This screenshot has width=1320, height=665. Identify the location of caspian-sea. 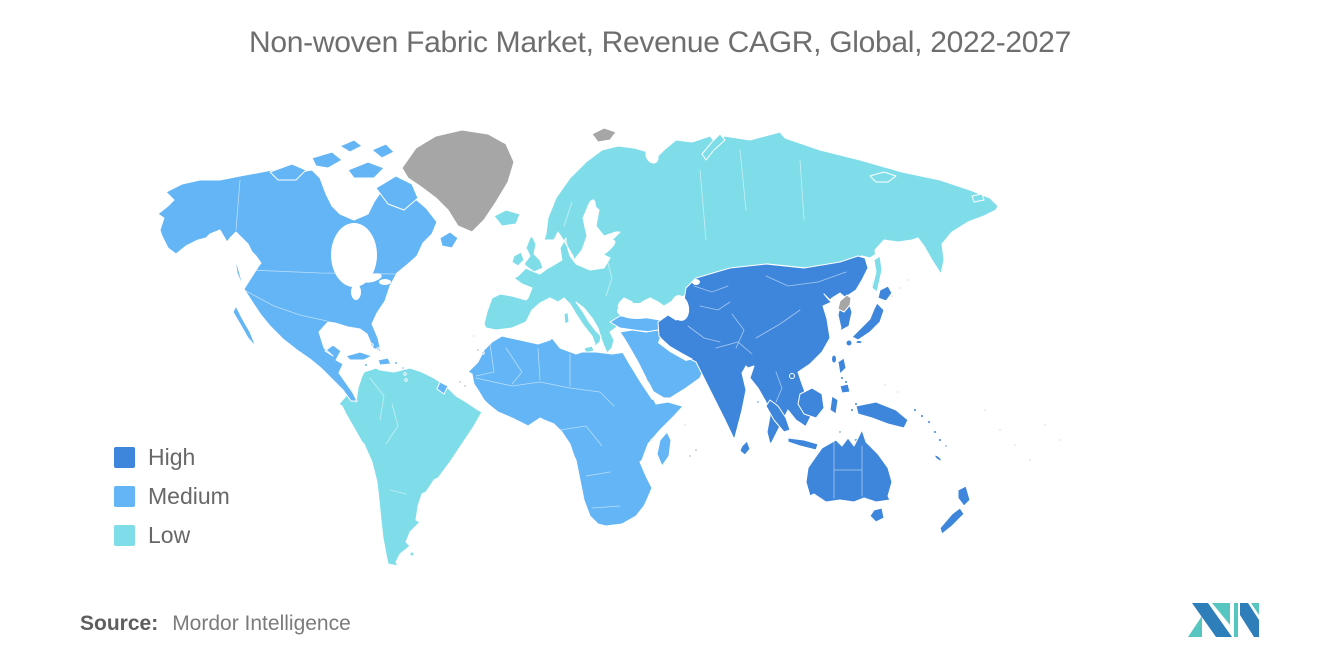
(680, 308).